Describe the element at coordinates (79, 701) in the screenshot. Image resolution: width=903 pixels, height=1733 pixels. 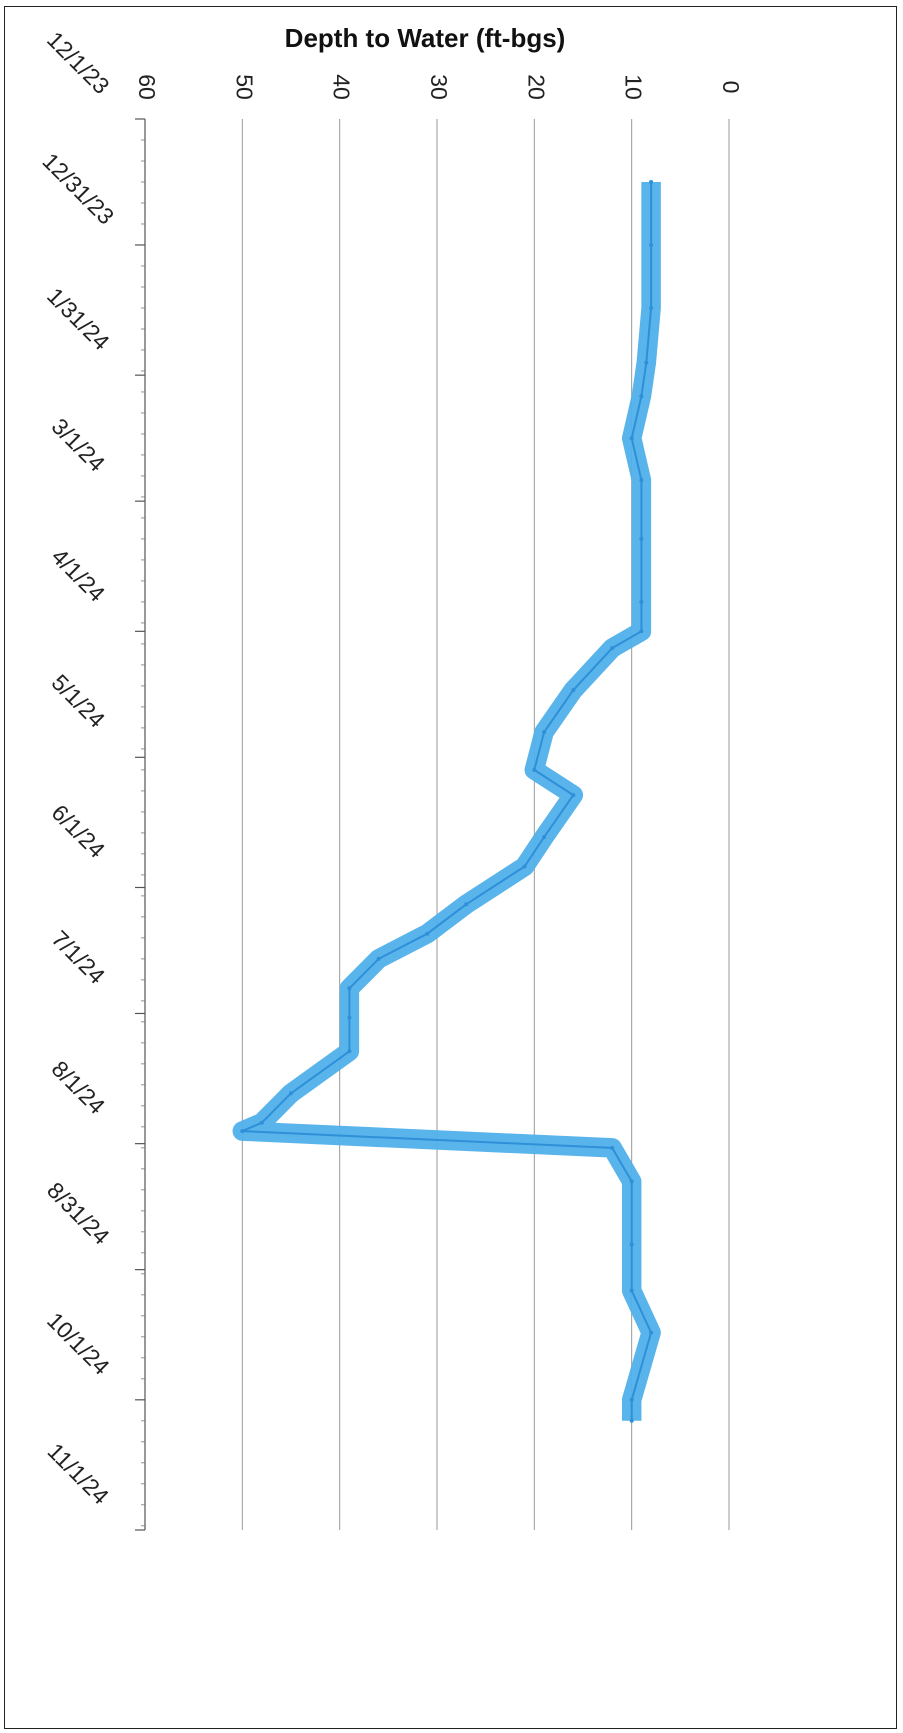
I see `x-tick-label: 5/1/24` at that location.